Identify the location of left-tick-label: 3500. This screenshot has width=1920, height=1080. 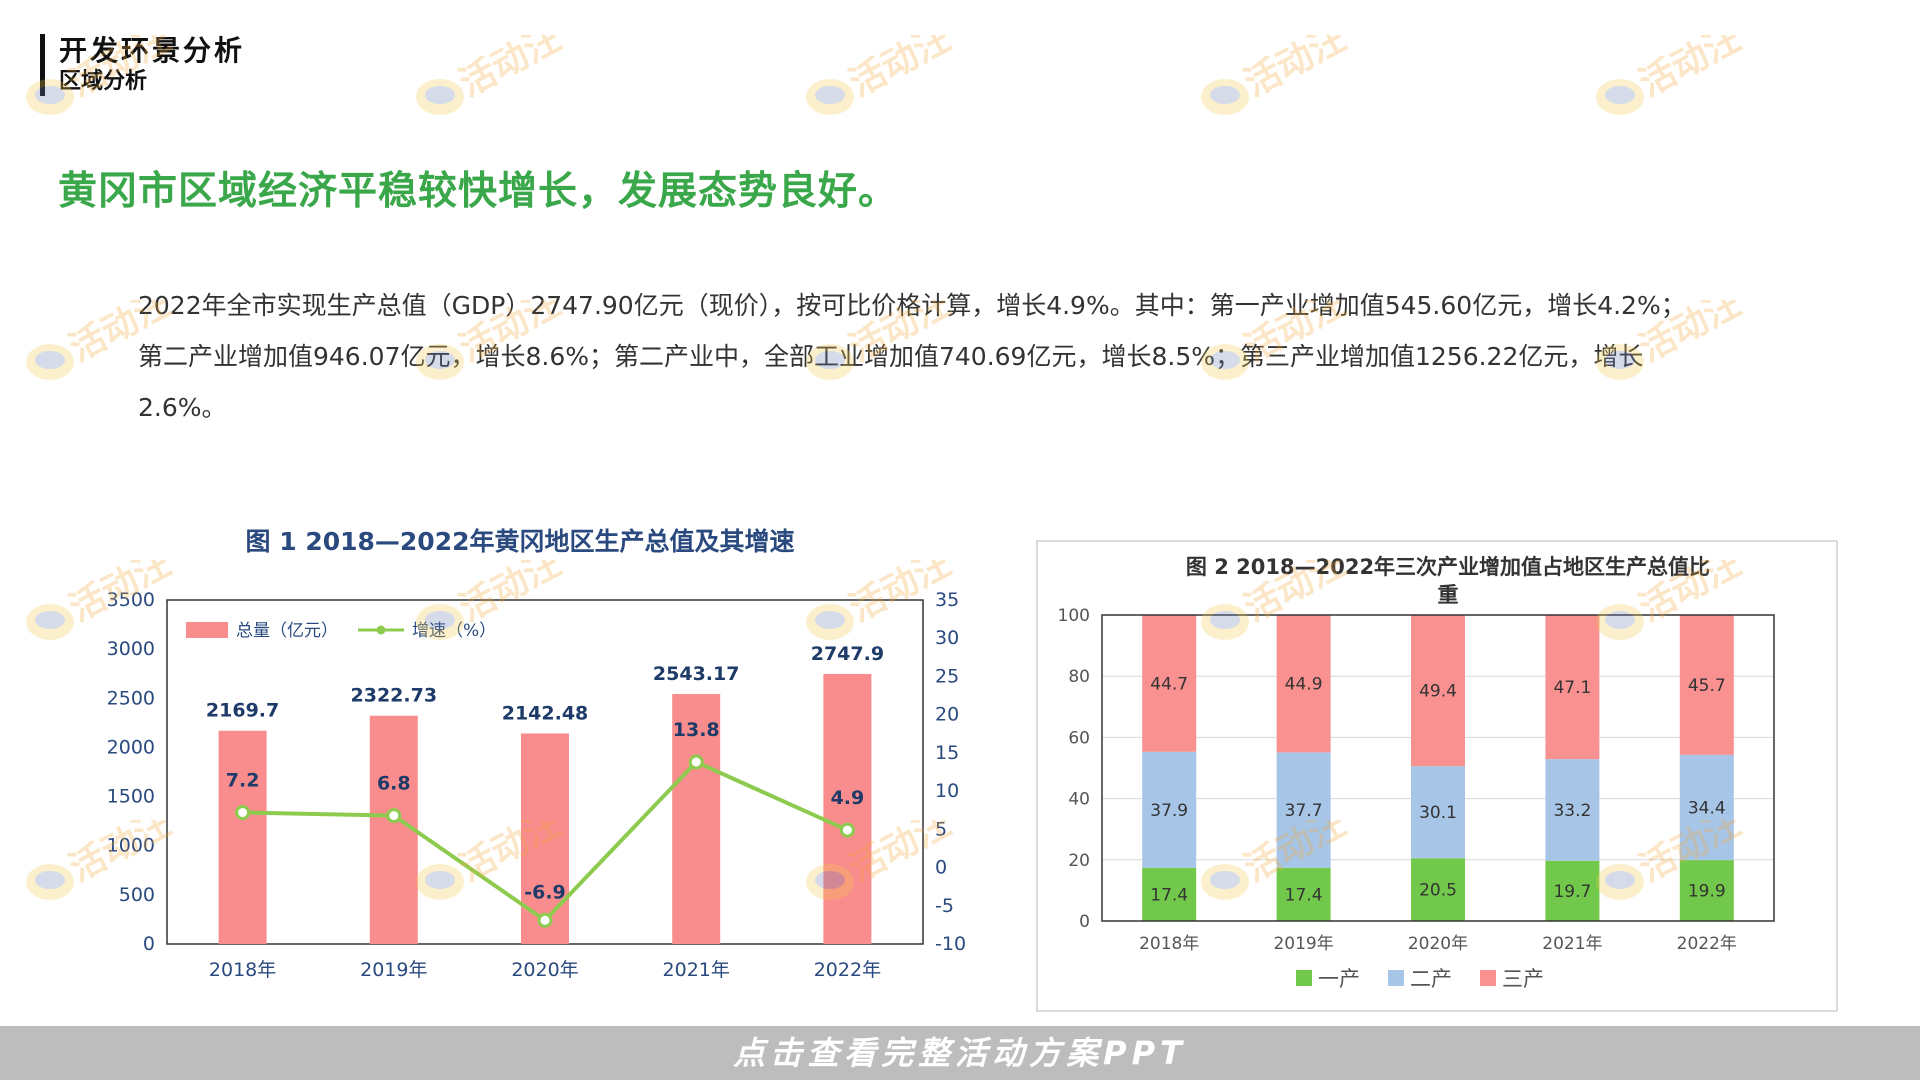
(131, 600).